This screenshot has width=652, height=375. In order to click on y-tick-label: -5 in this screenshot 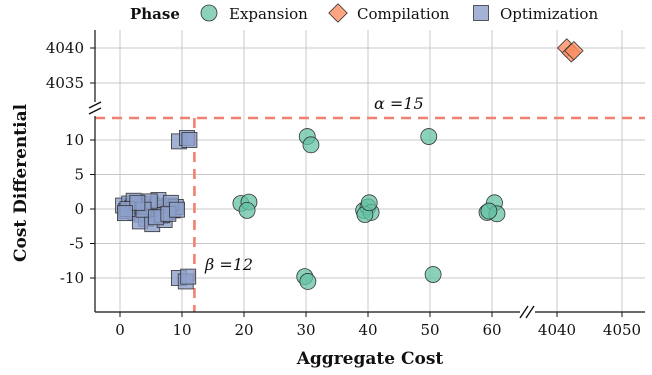, I will do `click(76, 244)`.